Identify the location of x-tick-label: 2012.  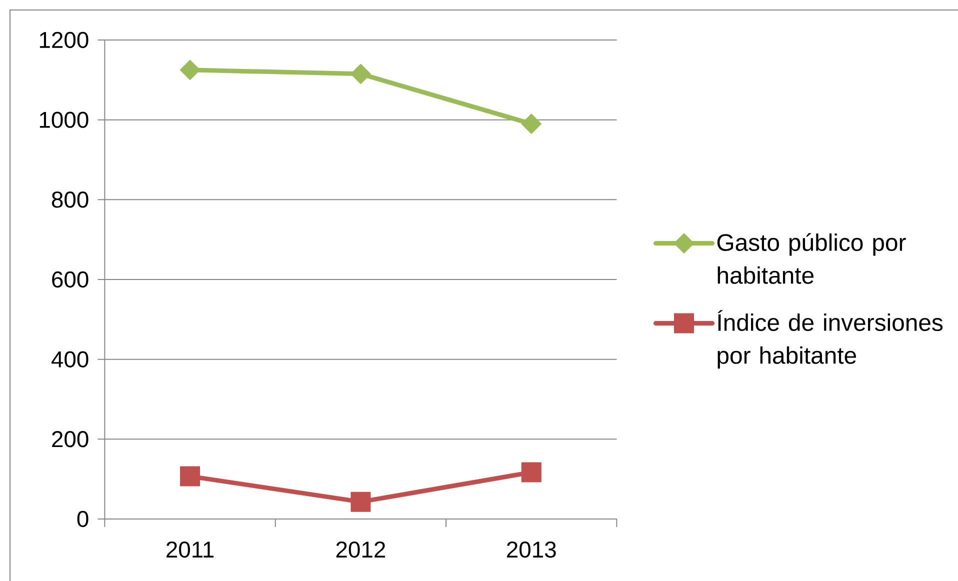
(361, 550).